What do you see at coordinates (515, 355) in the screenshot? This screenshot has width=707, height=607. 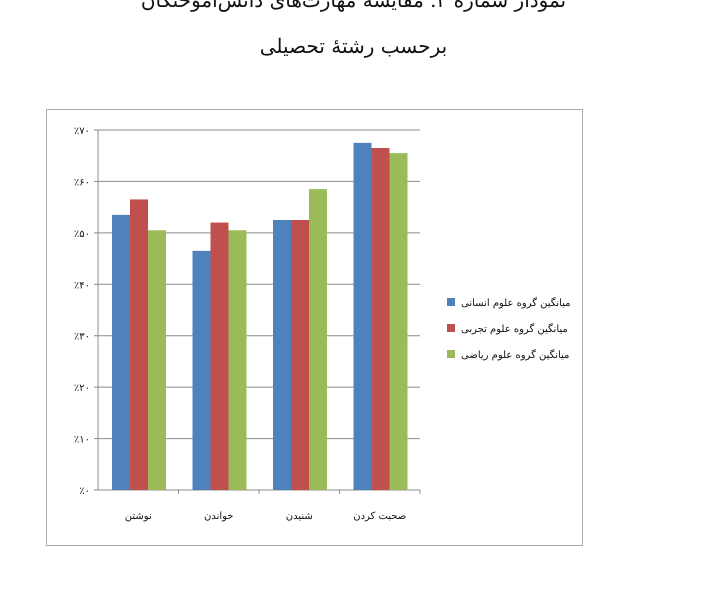 I see `legend-label: میانگین گروه علوم ریاضی` at bounding box center [515, 355].